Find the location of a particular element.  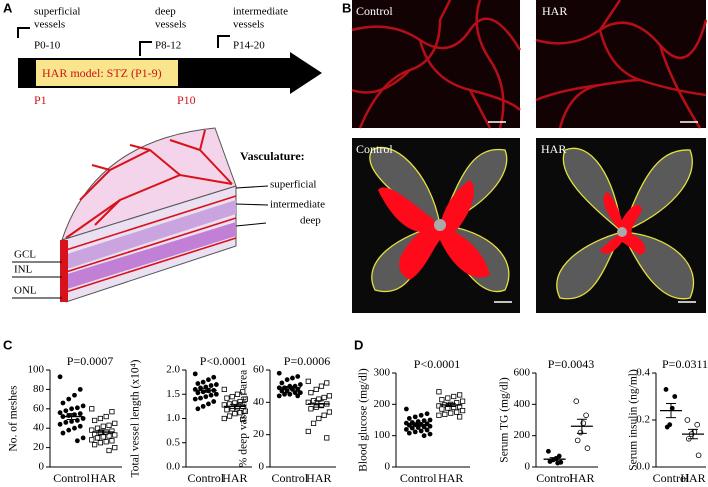

y-tick-label: 2.0 is located at coordinates (173, 370).